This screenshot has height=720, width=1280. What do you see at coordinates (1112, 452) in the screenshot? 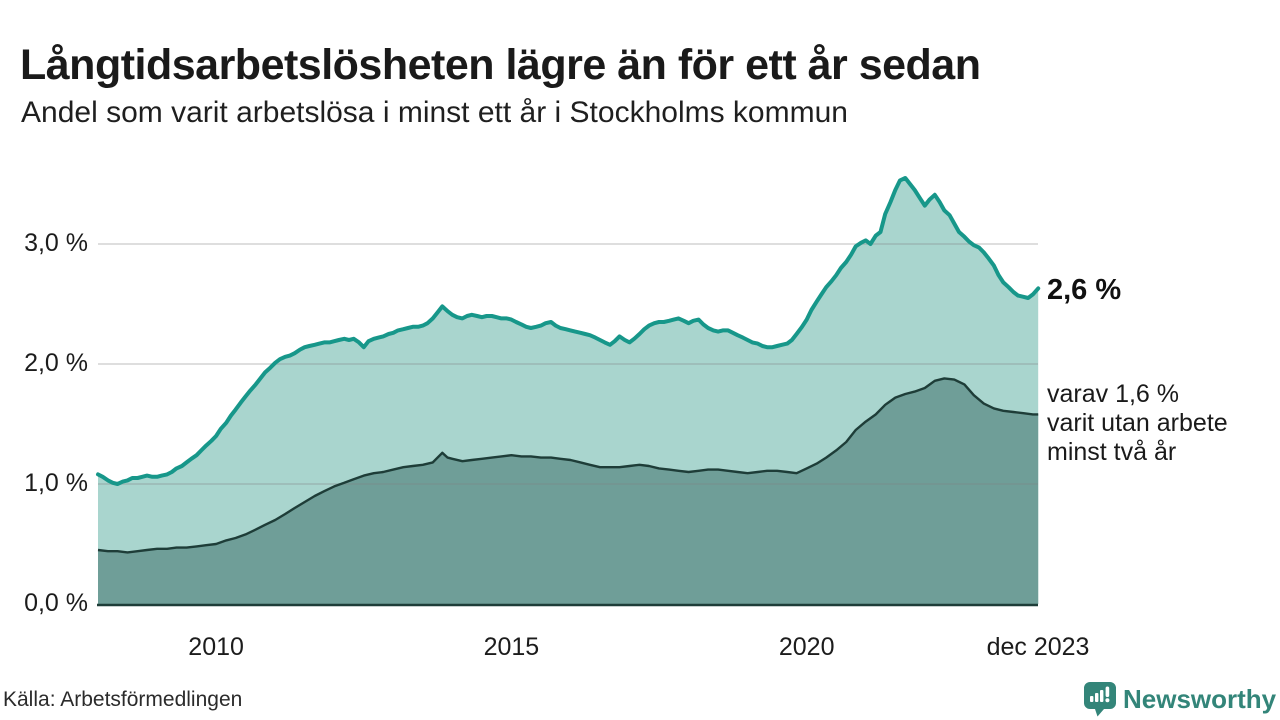
I see `two-year-annotation-line3: minst två år` at bounding box center [1112, 452].